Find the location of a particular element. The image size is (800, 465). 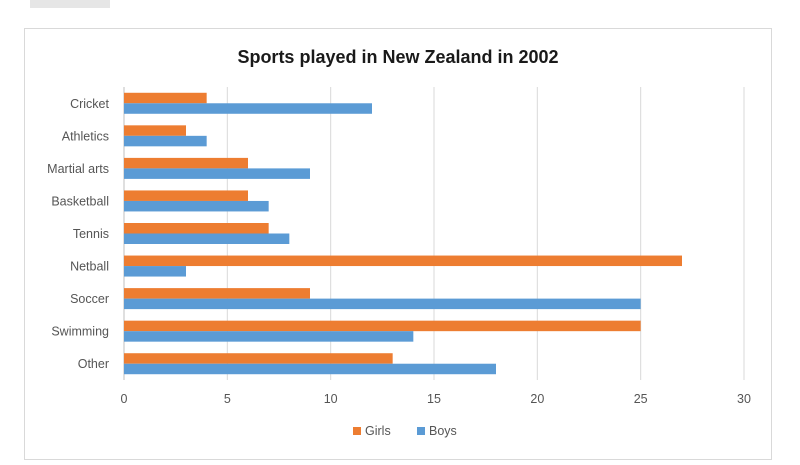

legend: Girls Boys is located at coordinates (405, 431).